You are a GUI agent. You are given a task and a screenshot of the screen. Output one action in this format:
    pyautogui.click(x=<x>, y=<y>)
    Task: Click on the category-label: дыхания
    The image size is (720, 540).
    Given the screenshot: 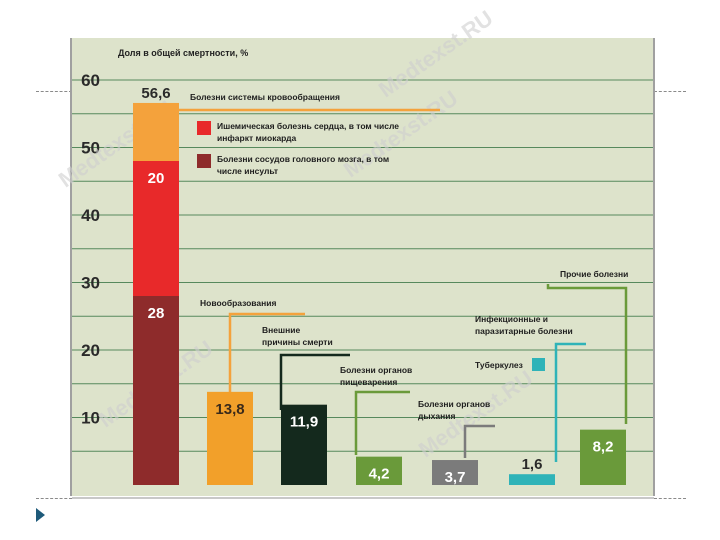 What is the action you would take?
    pyautogui.click(x=436, y=416)
    